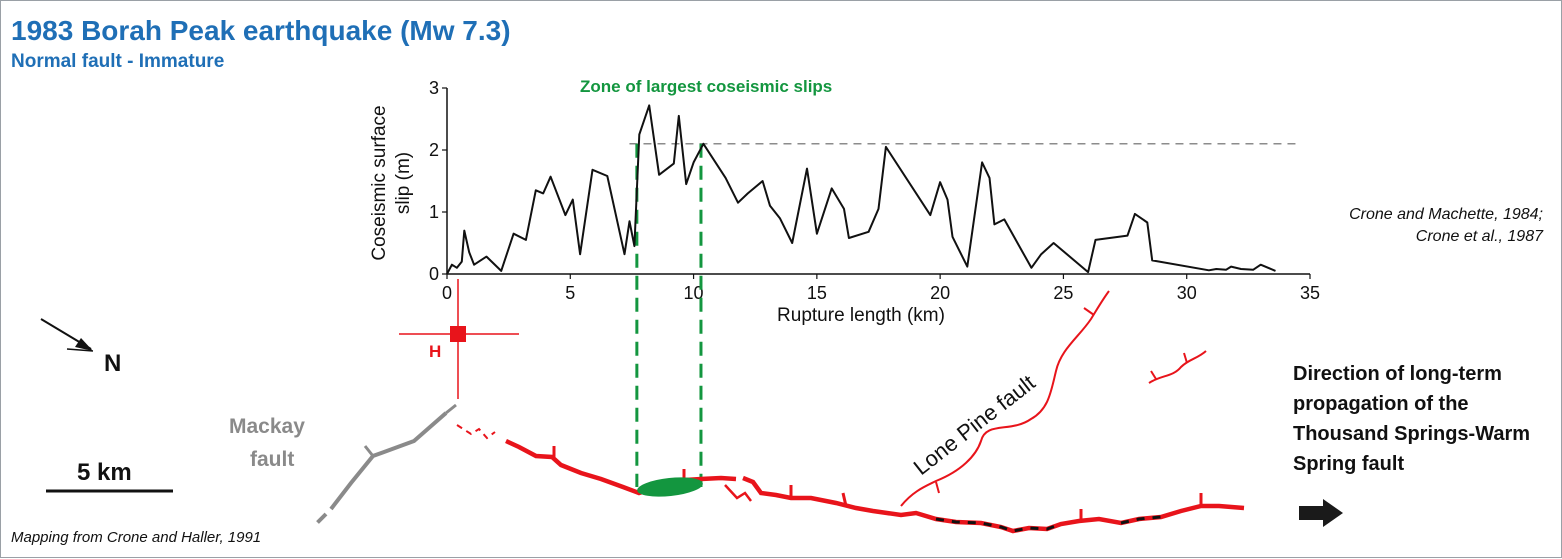 The height and width of the screenshot is (559, 1562). Describe the element at coordinates (1310, 293) in the screenshot. I see `x-tick-label: 35` at that location.